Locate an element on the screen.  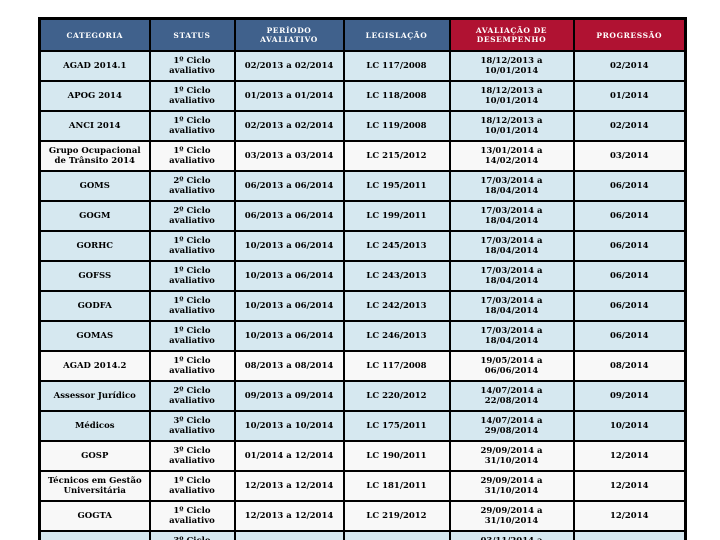
table-cell-categoria: GOMAS is located at coordinates (94, 336).